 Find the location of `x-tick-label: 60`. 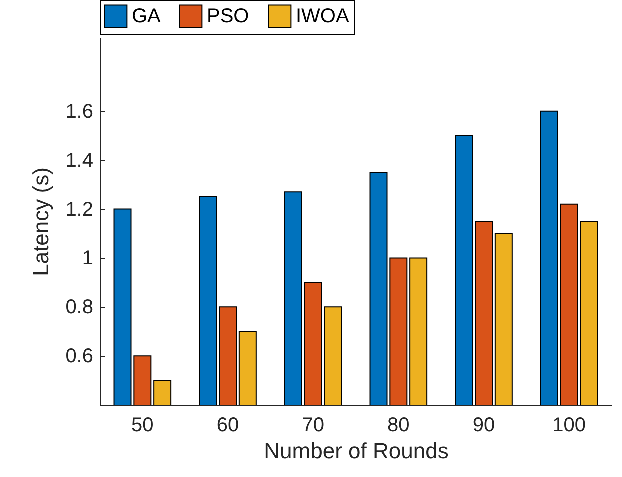

x-tick-label: 60 is located at coordinates (228, 425).